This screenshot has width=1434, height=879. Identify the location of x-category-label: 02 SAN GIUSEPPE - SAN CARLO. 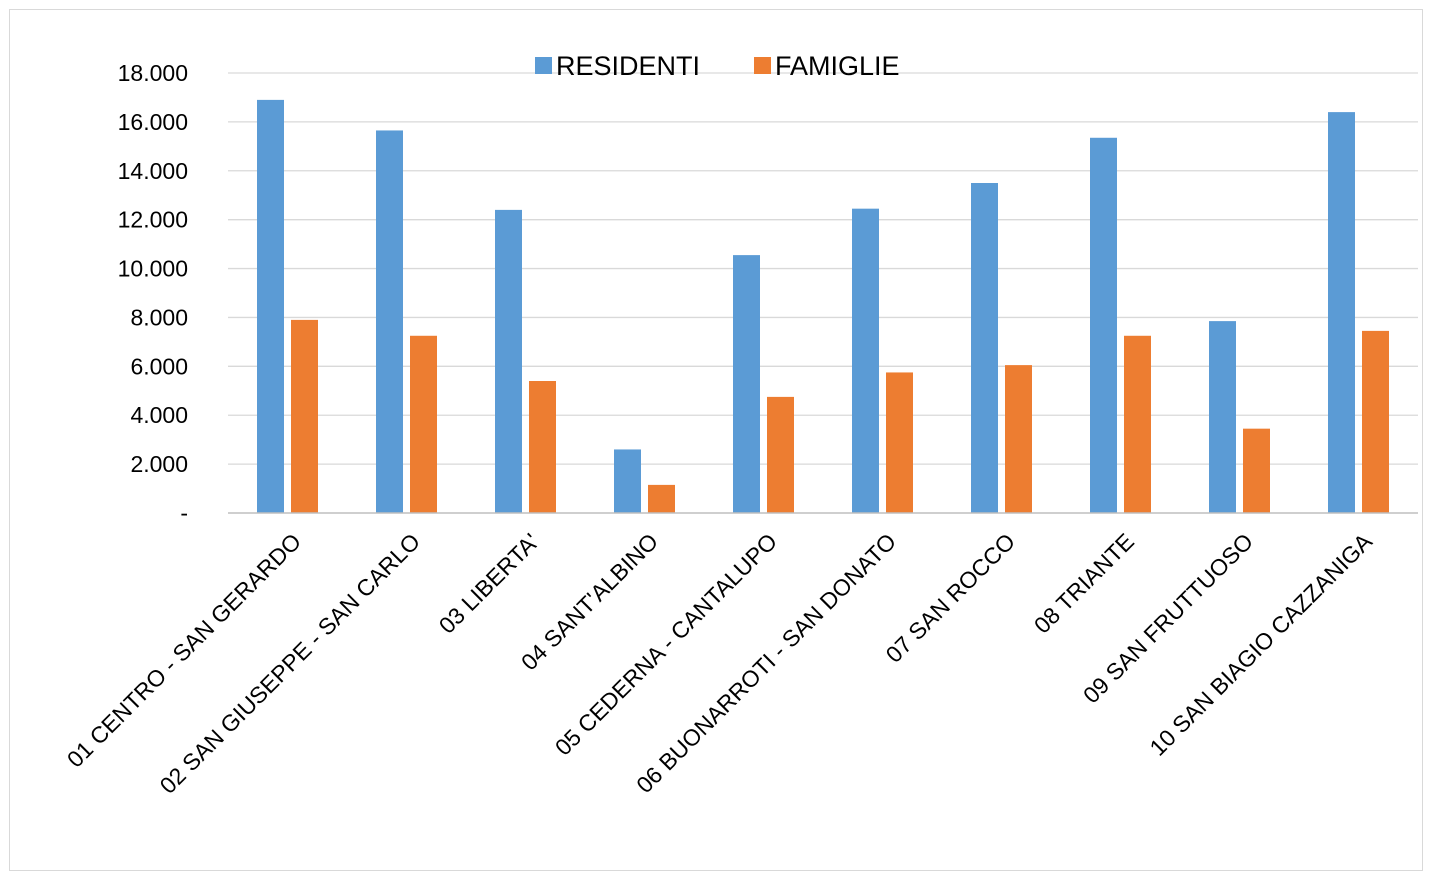
(289, 663).